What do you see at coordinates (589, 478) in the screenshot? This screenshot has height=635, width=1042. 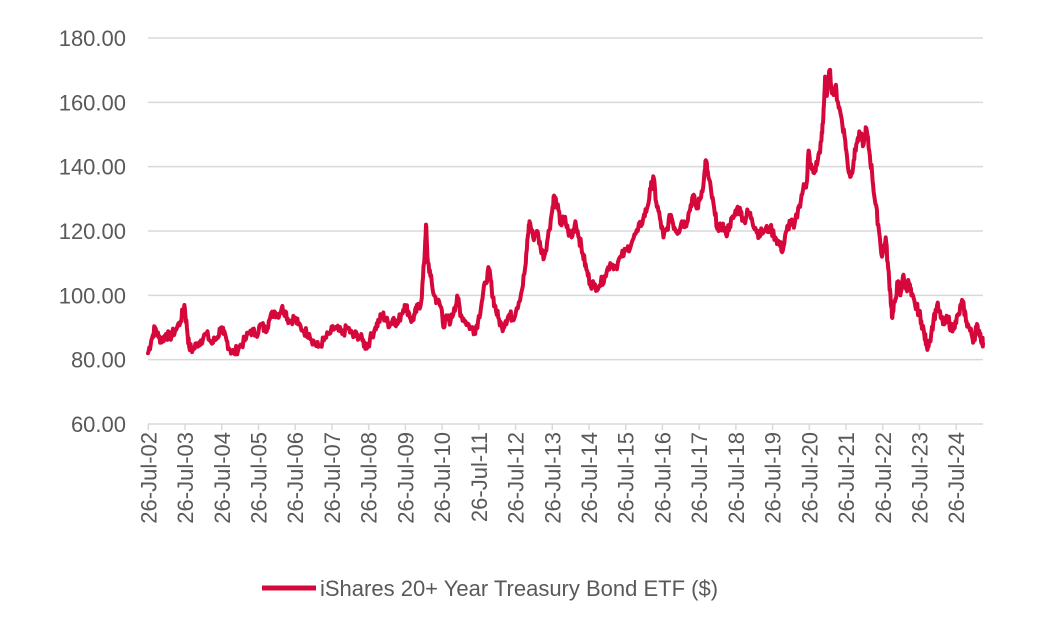 I see `x-tick-label: 26-Jul-14` at bounding box center [589, 478].